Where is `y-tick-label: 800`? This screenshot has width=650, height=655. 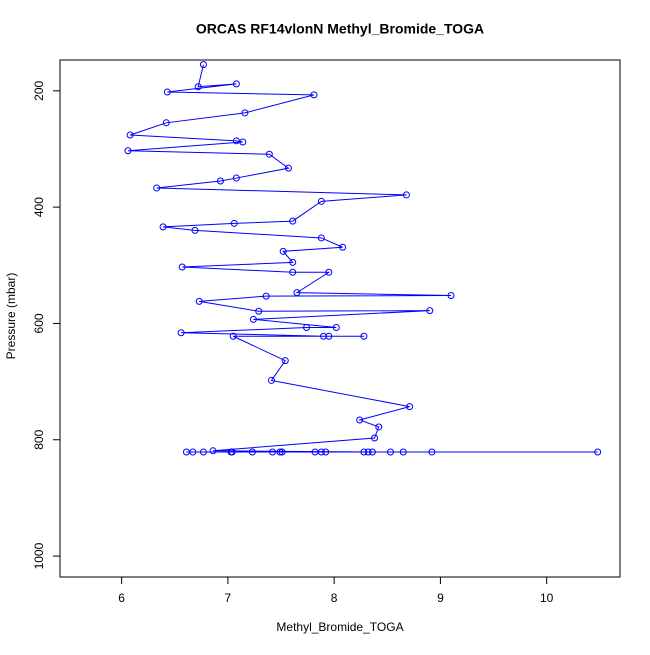 y-tick-label: 800 is located at coordinates (39, 439).